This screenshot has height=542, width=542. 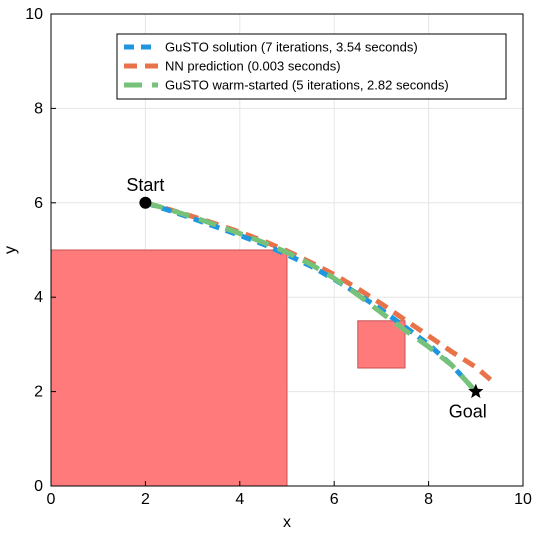 What do you see at coordinates (10, 250) in the screenshot?
I see `y-axis-label: y` at bounding box center [10, 250].